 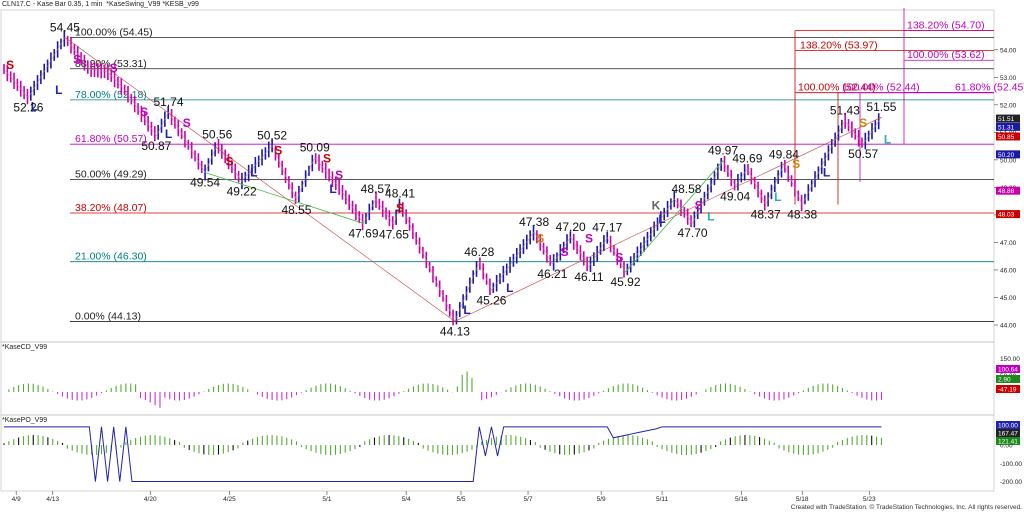 I want to click on swing-price-label: 48.58, so click(x=686, y=189).